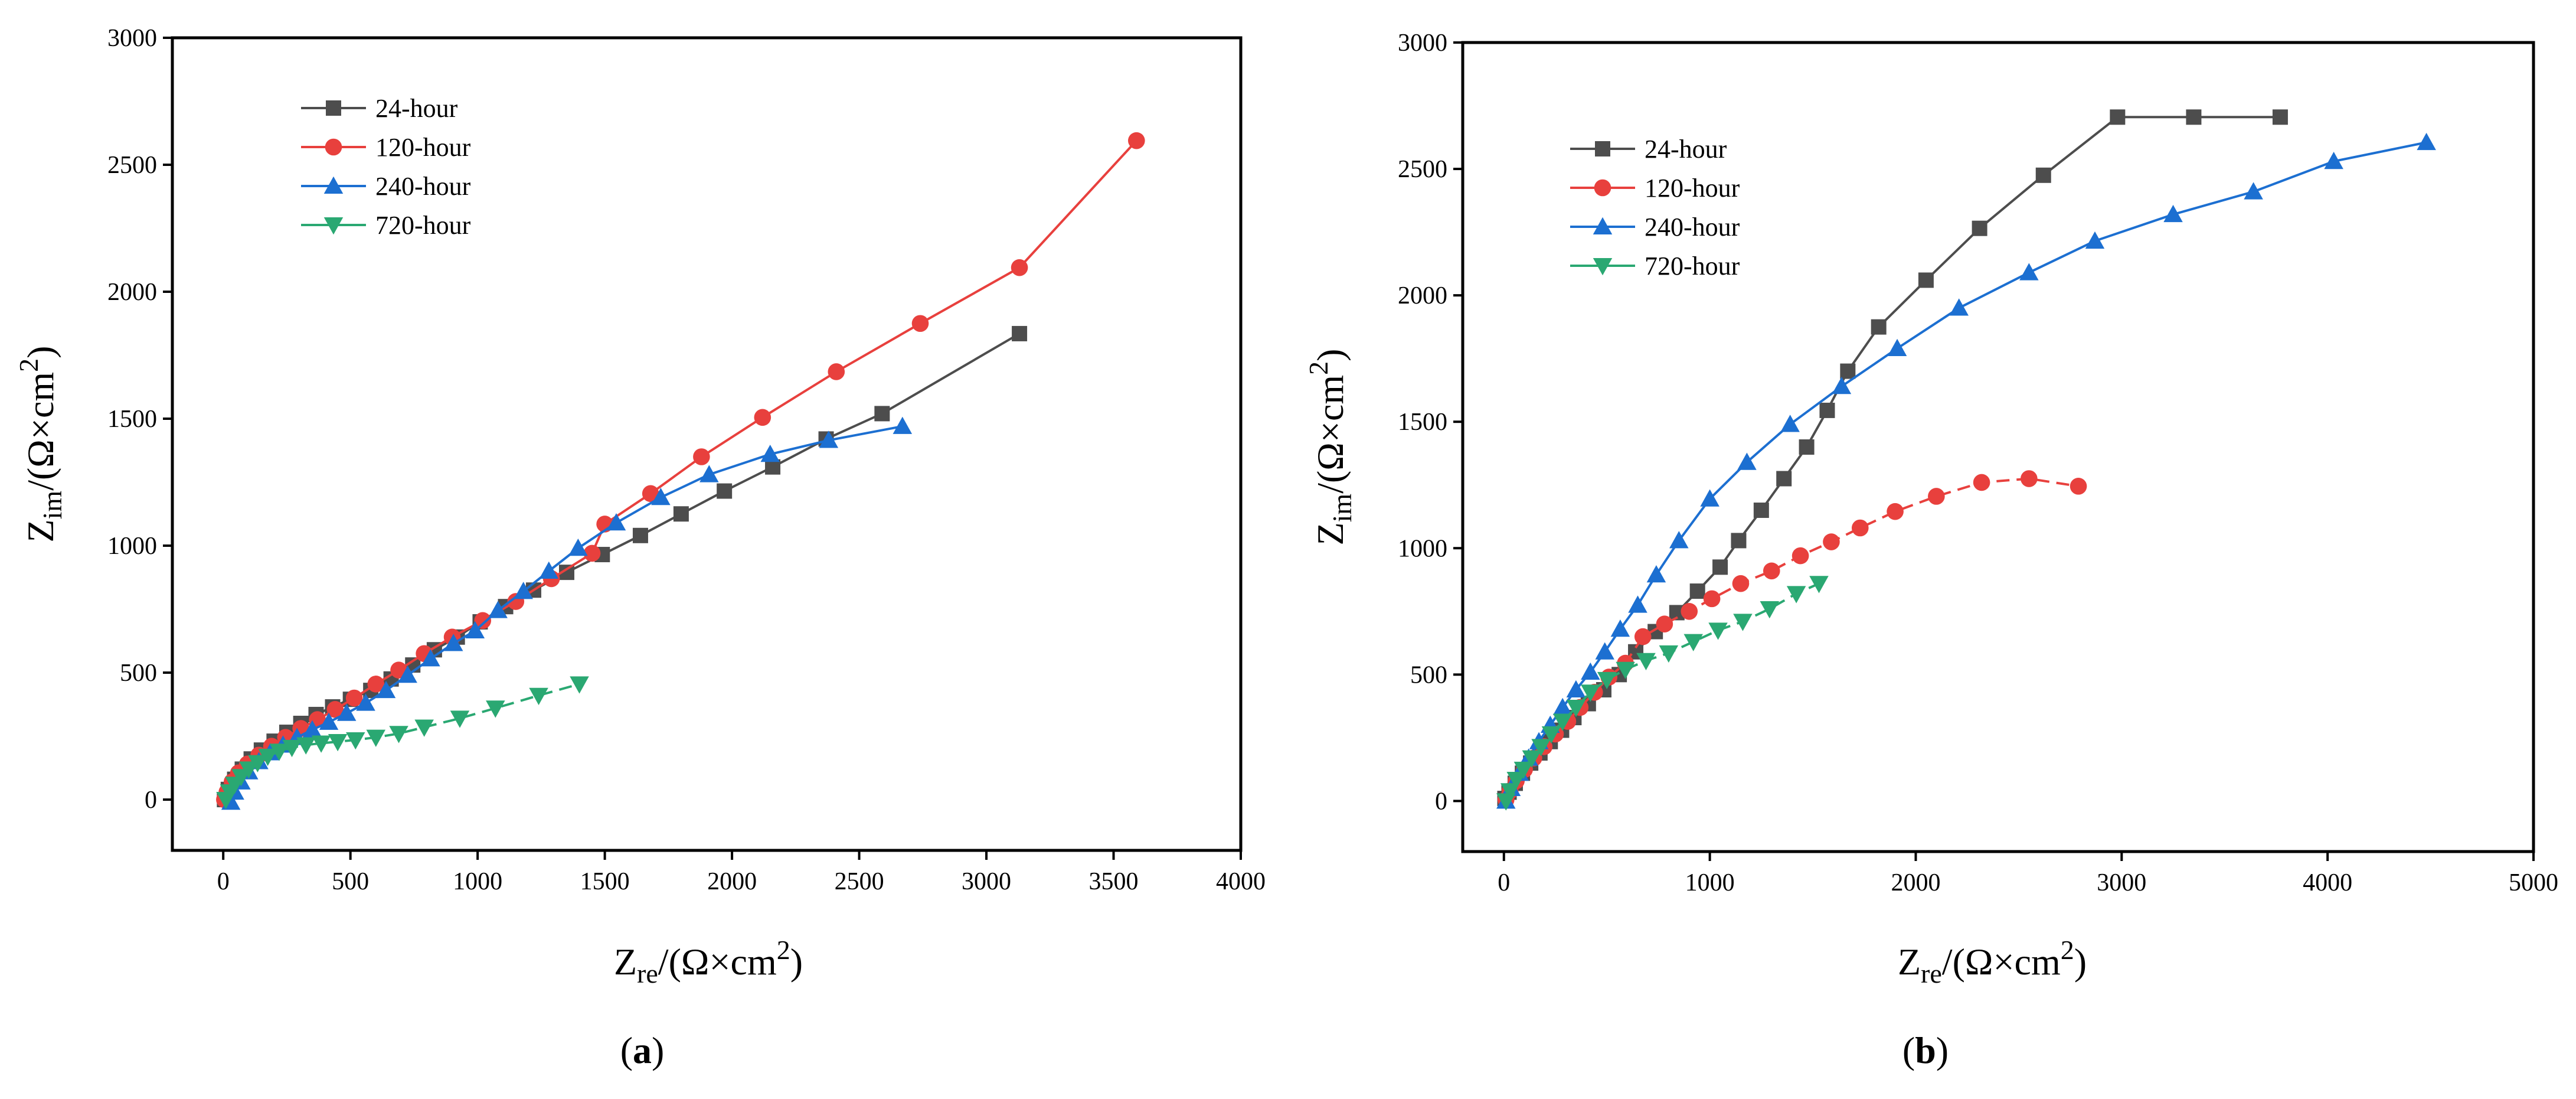 The height and width of the screenshot is (1099, 2576). I want to click on x-tick-label: 0, so click(223, 881).